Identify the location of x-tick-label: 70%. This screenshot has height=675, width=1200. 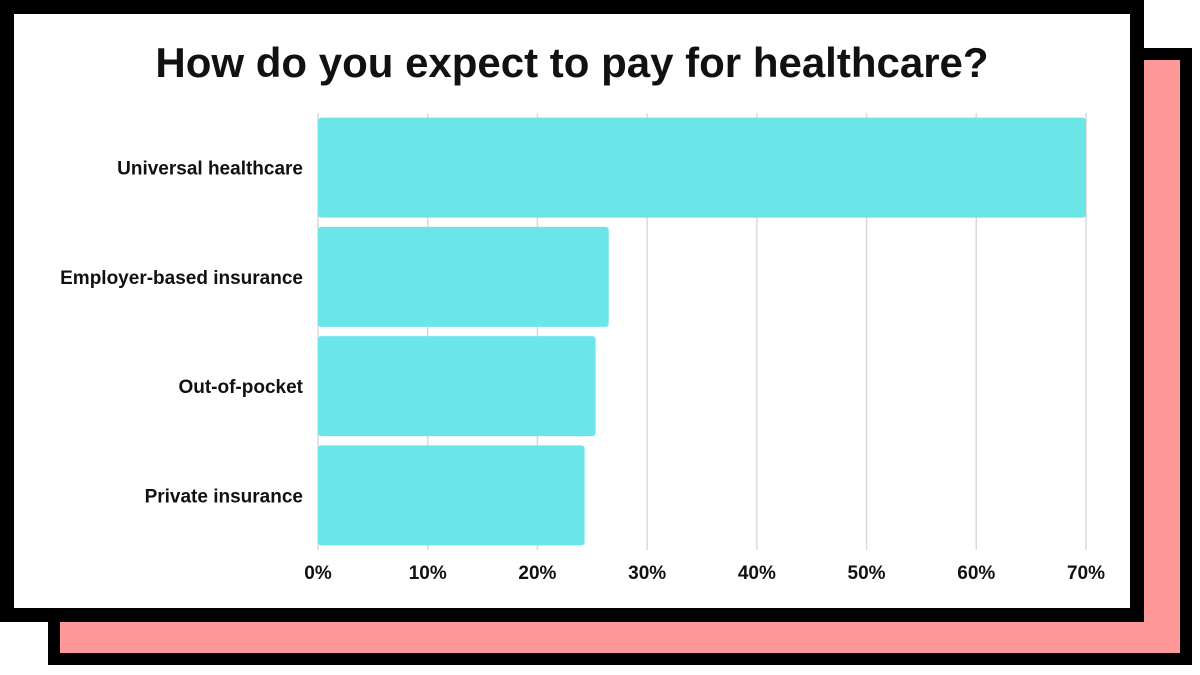
(1086, 573).